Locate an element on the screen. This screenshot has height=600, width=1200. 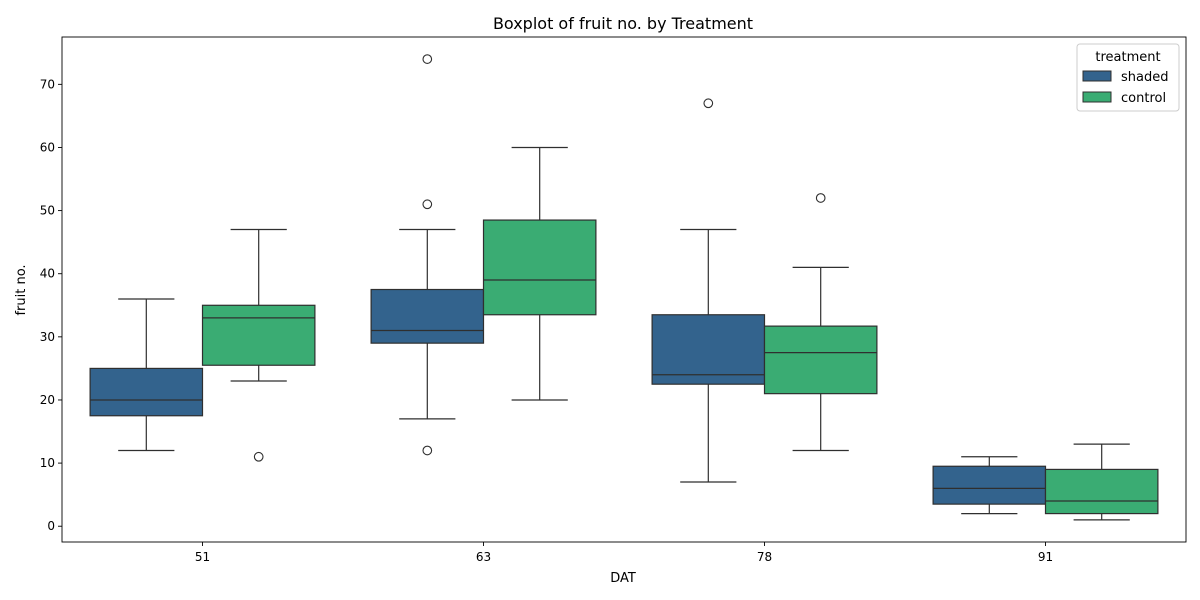
y-tick-label: 0 is located at coordinates (51, 526).